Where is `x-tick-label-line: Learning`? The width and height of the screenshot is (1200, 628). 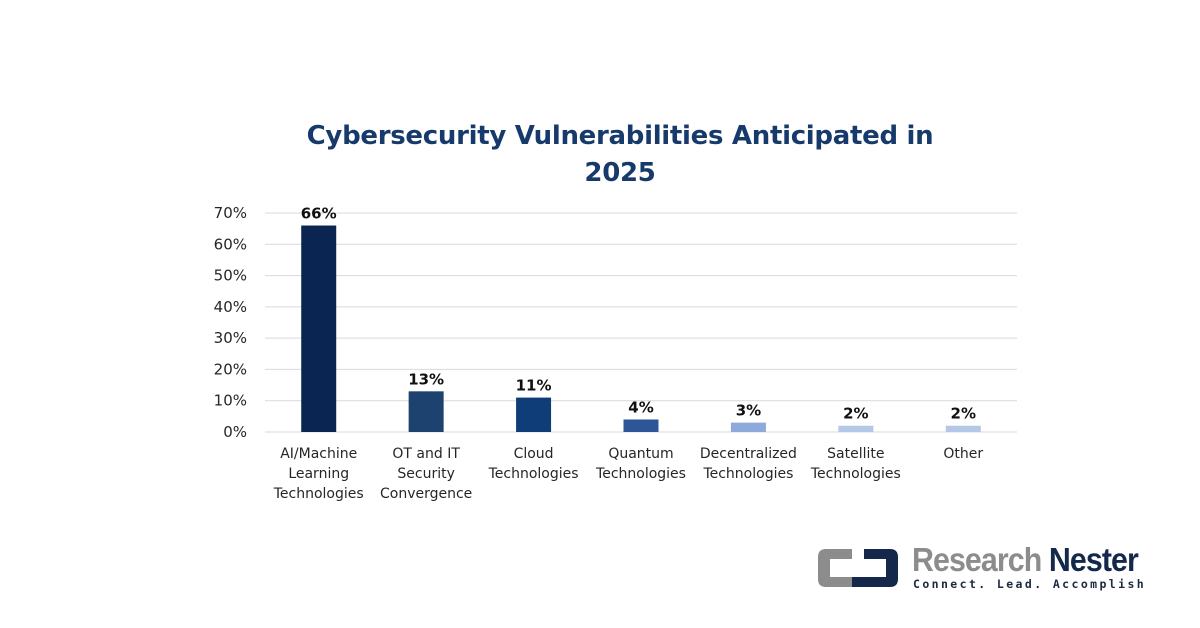
x-tick-label-line: Learning is located at coordinates (318, 474).